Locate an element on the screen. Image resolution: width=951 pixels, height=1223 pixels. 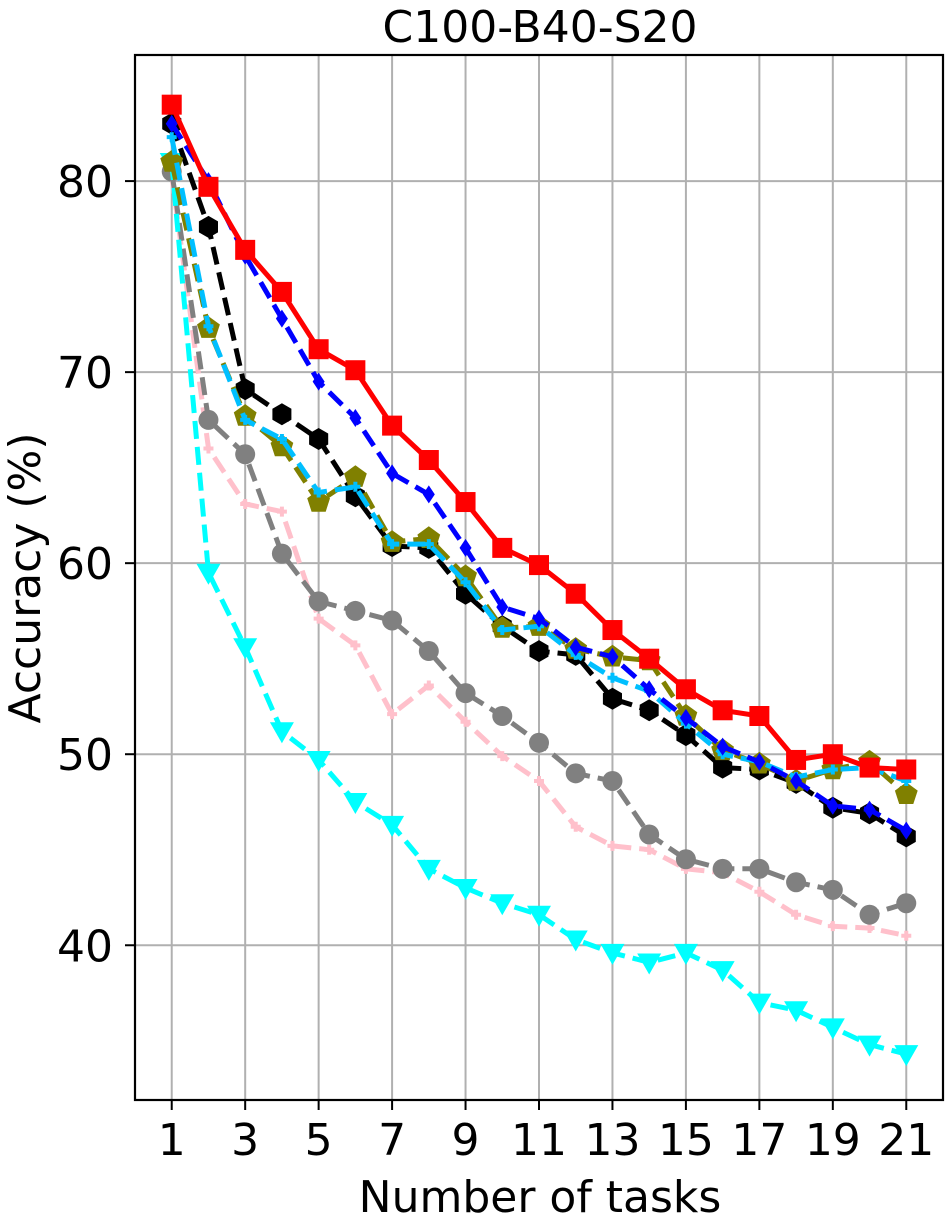
x-axis: 1 3 5 7 9 11 13 15 17 19 21 is located at coordinates (546, 1133).